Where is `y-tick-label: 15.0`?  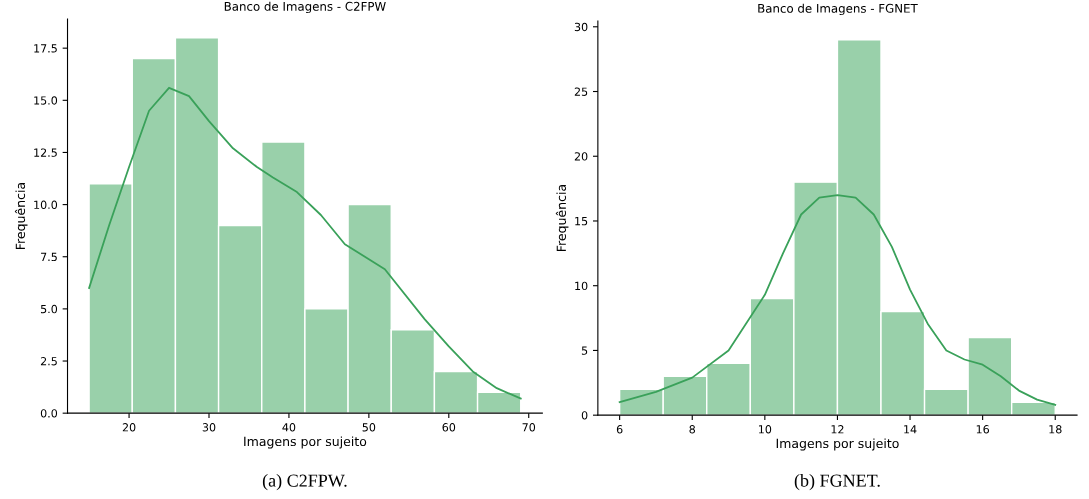
y-tick-label: 15.0 is located at coordinates (46, 100).